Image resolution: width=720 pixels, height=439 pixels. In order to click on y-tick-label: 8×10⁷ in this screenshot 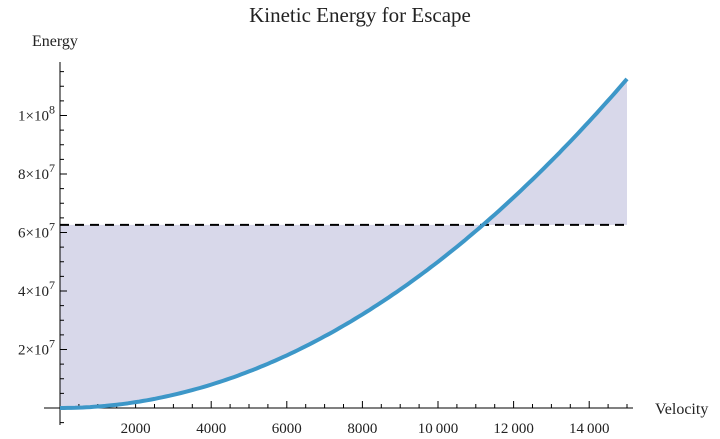, I will do `click(36, 172)`.